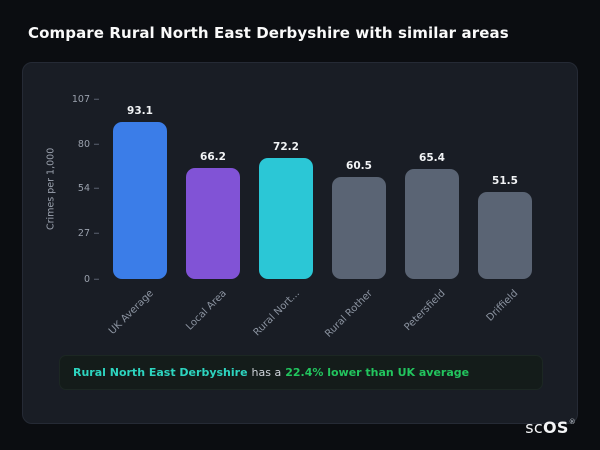 The height and width of the screenshot is (450, 600). I want to click on registered-trademark-icon: ®, so click(572, 422).